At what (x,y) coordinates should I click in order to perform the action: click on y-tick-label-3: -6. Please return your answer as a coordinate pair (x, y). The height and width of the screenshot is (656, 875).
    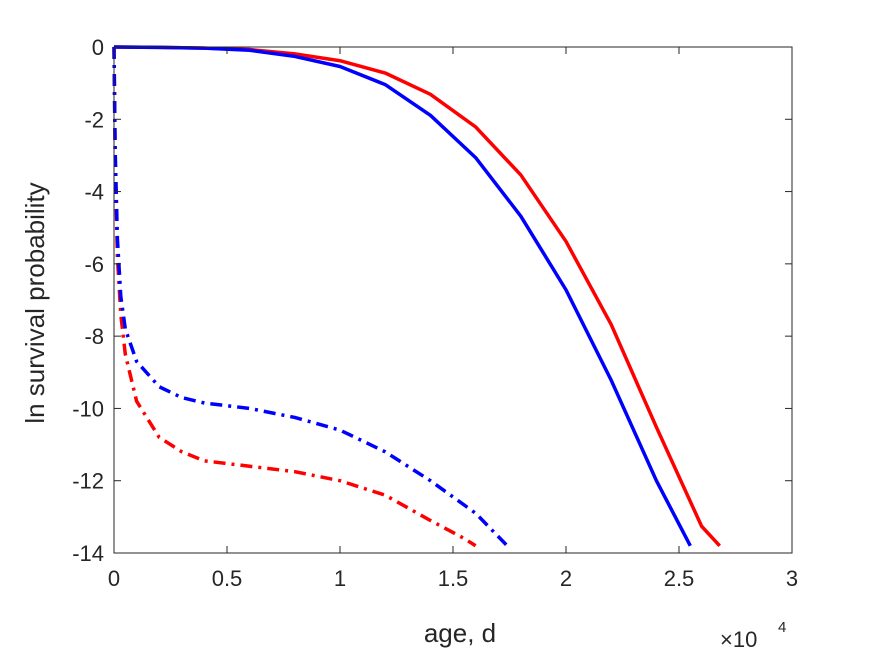
    Looking at the image, I should click on (94, 264).